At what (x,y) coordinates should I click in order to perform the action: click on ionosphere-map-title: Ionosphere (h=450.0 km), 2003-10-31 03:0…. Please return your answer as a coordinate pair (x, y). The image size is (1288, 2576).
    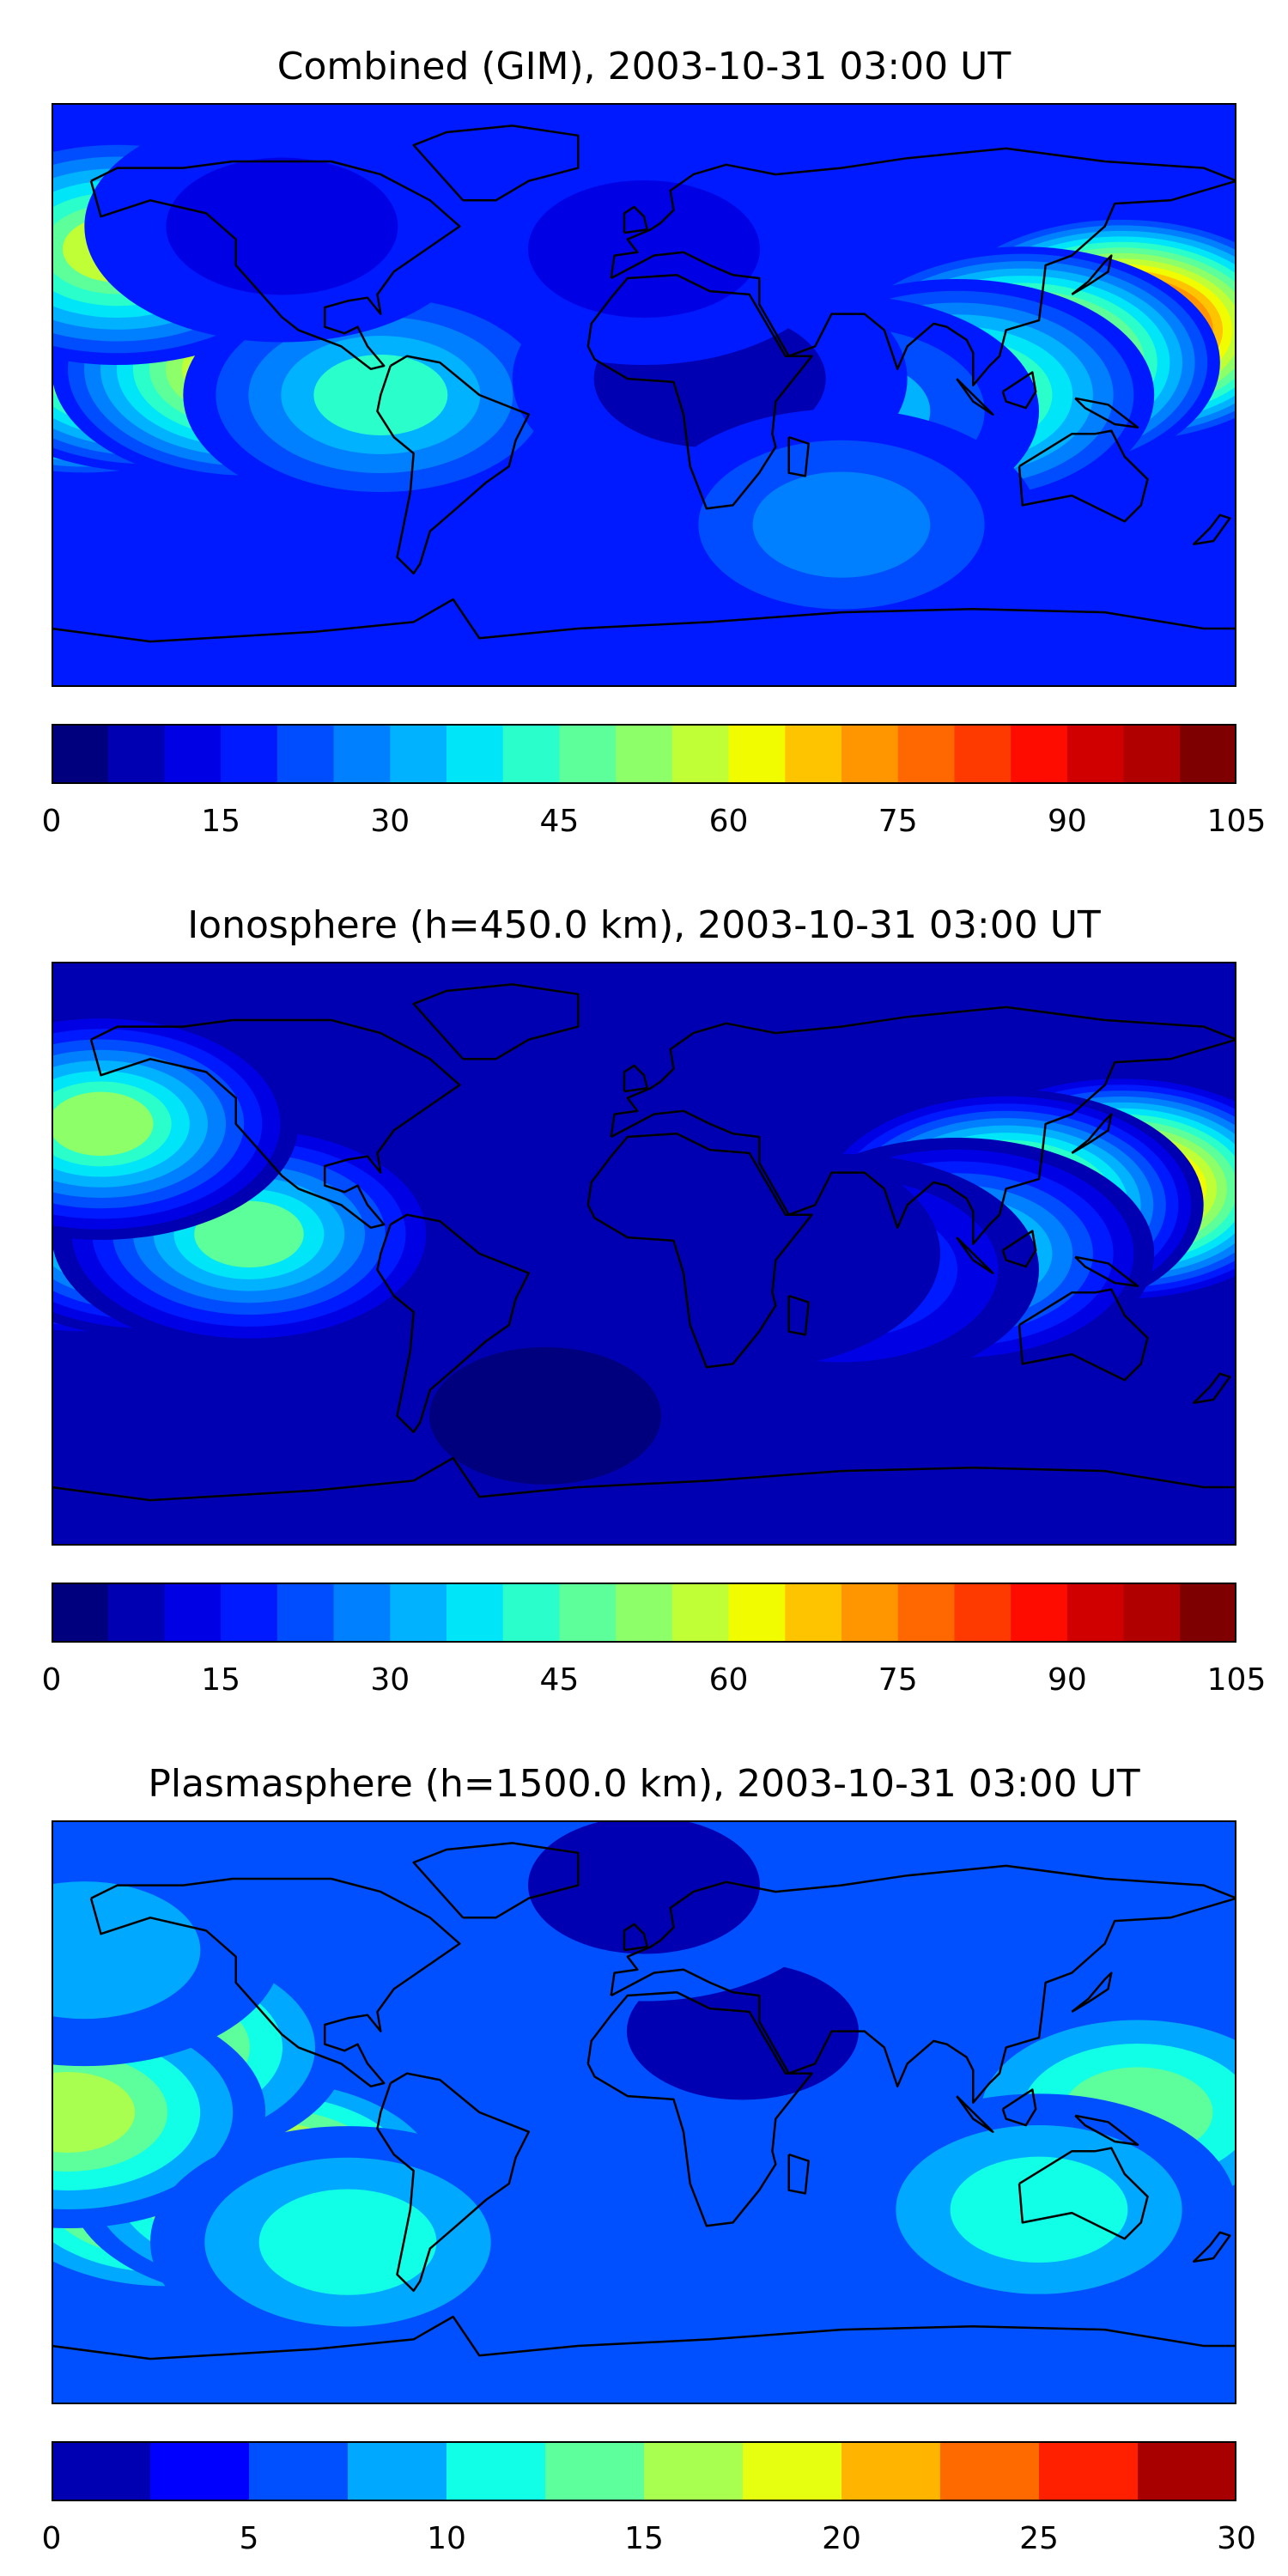
    Looking at the image, I should click on (644, 925).